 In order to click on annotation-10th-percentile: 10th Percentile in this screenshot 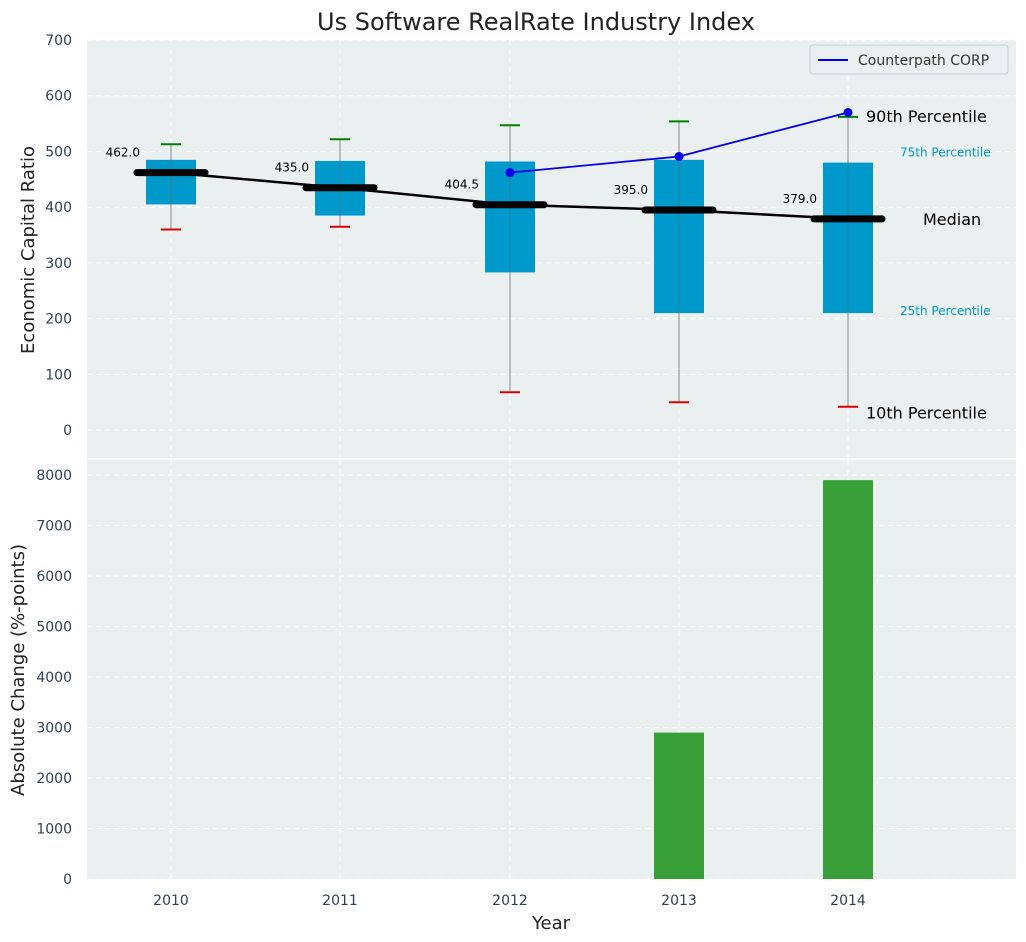, I will do `click(926, 413)`.